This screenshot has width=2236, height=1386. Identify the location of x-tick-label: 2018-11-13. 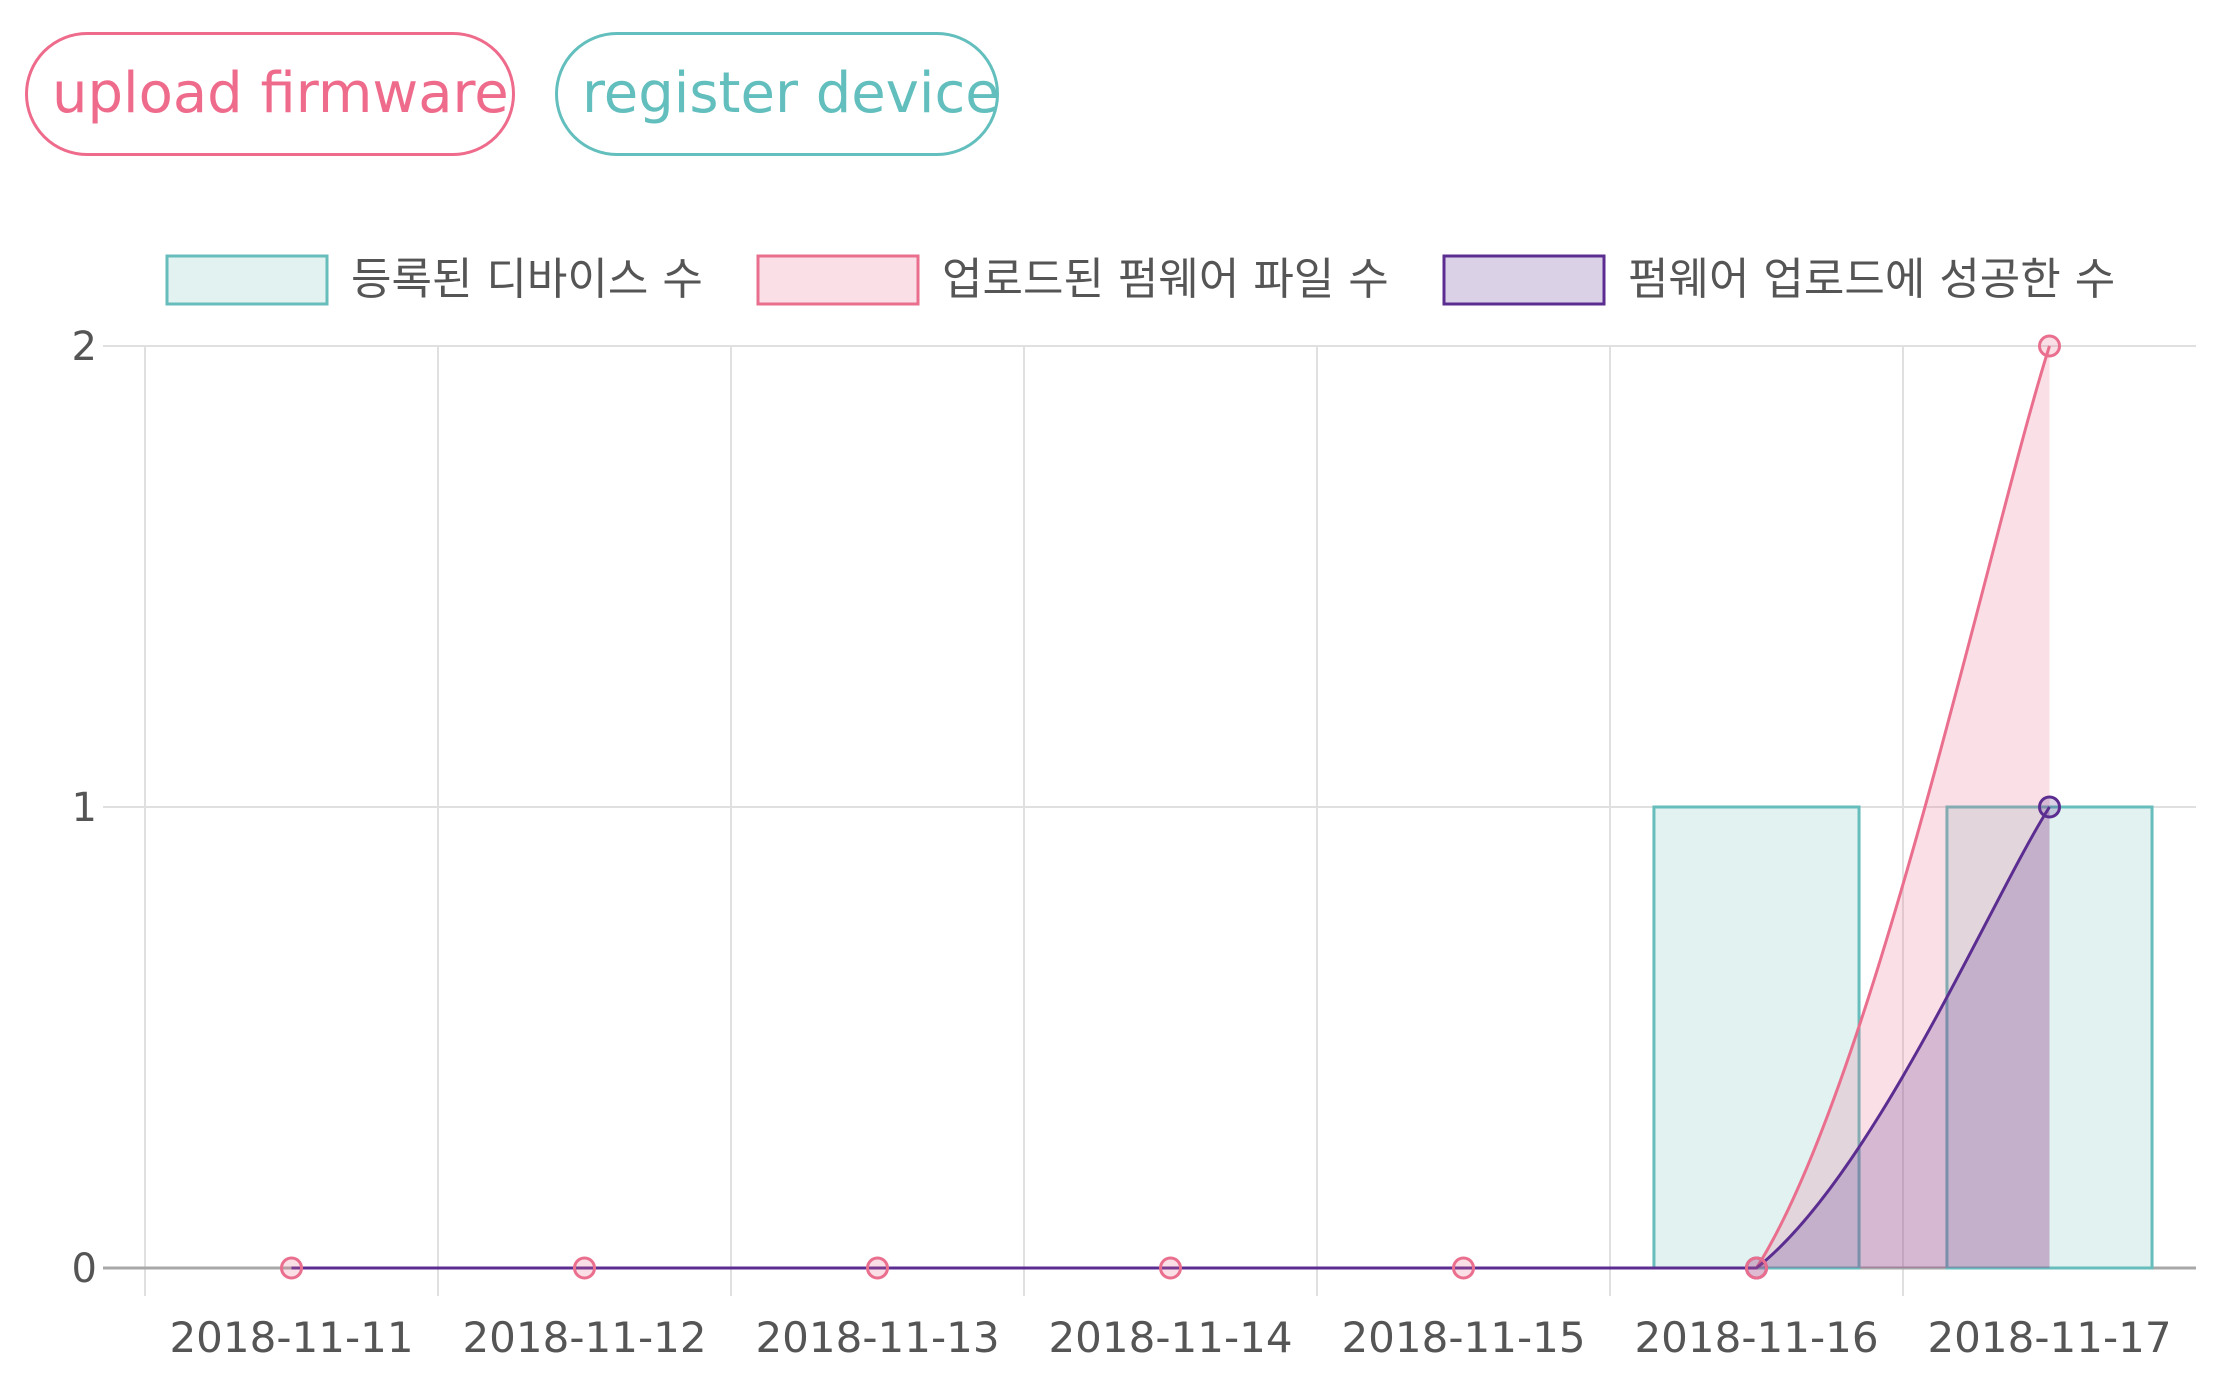
(877, 1337).